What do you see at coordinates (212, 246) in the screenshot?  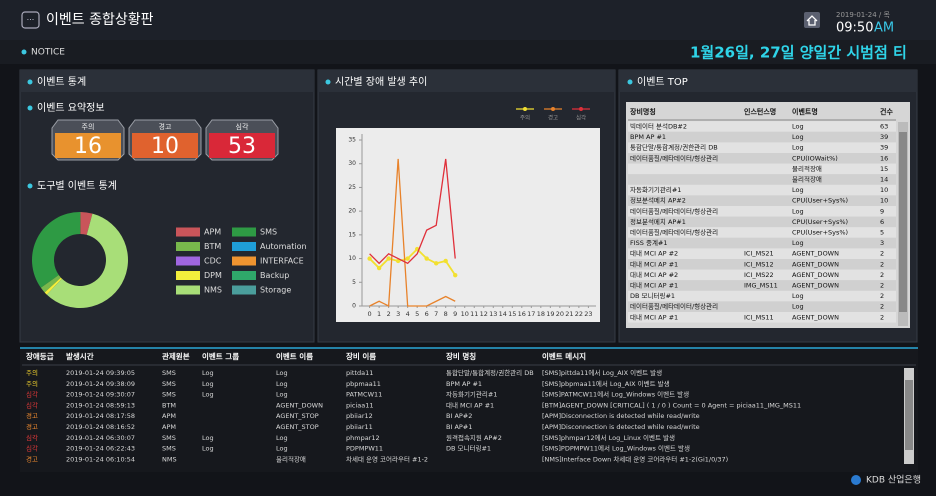 I see `legend-label: BTM` at bounding box center [212, 246].